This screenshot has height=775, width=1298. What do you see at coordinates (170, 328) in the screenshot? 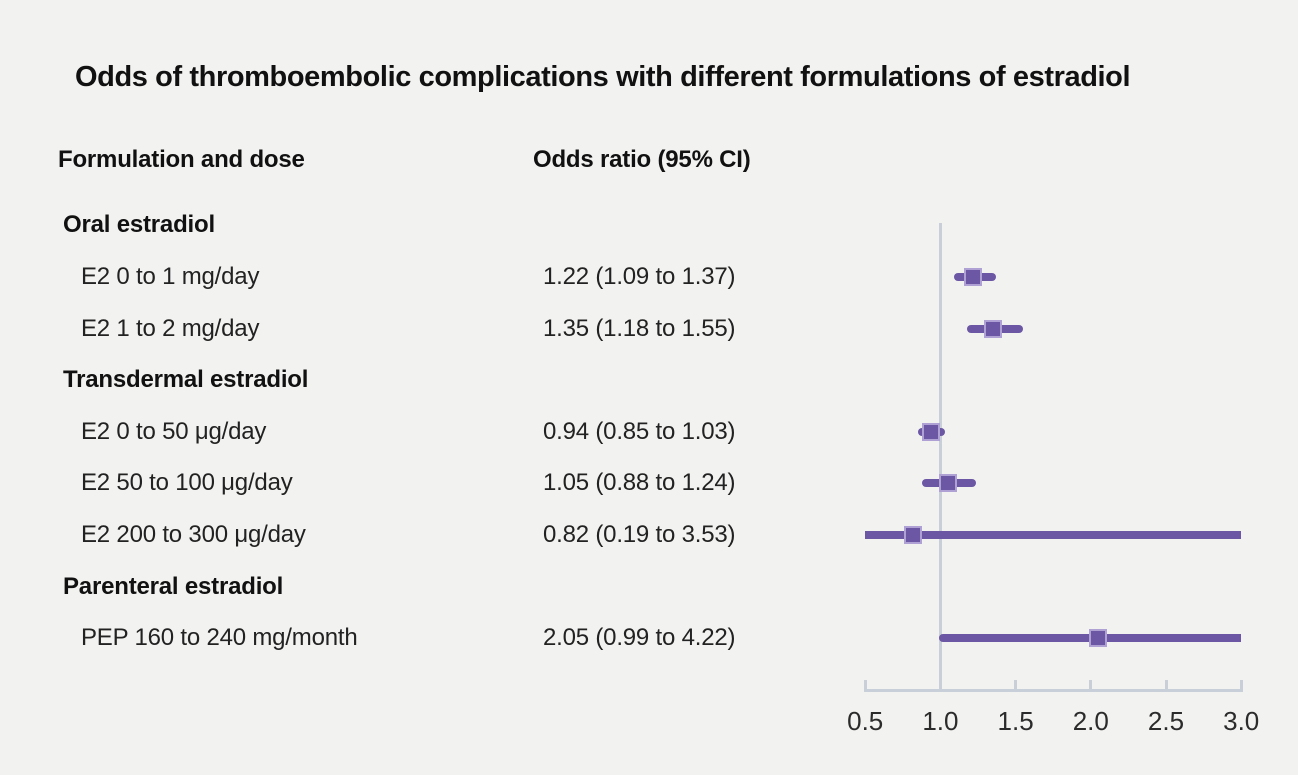
I see `row-item-label: E2 1 to 2 mg/day` at bounding box center [170, 328].